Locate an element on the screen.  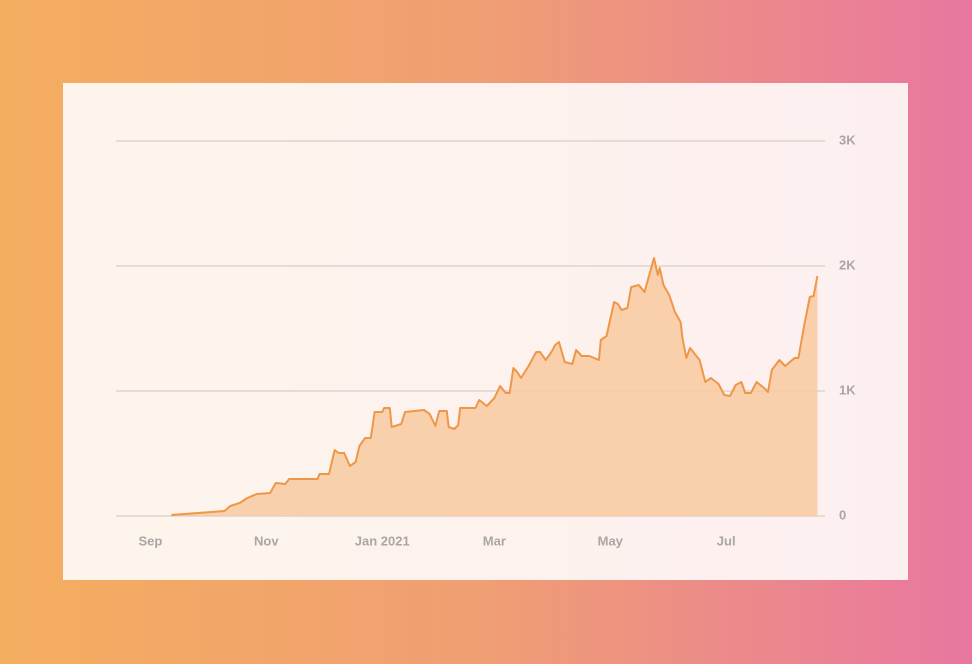
x-tick-label: Jan 2021 is located at coordinates (382, 540).